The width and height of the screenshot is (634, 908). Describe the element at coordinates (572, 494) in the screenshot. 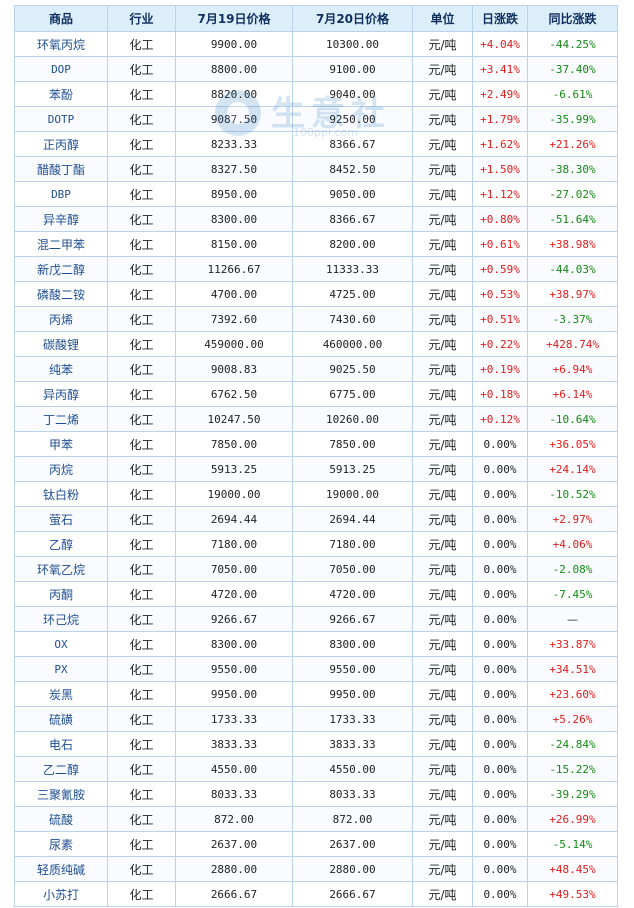

I see `yoy-change-cell: -10.52%` at that location.